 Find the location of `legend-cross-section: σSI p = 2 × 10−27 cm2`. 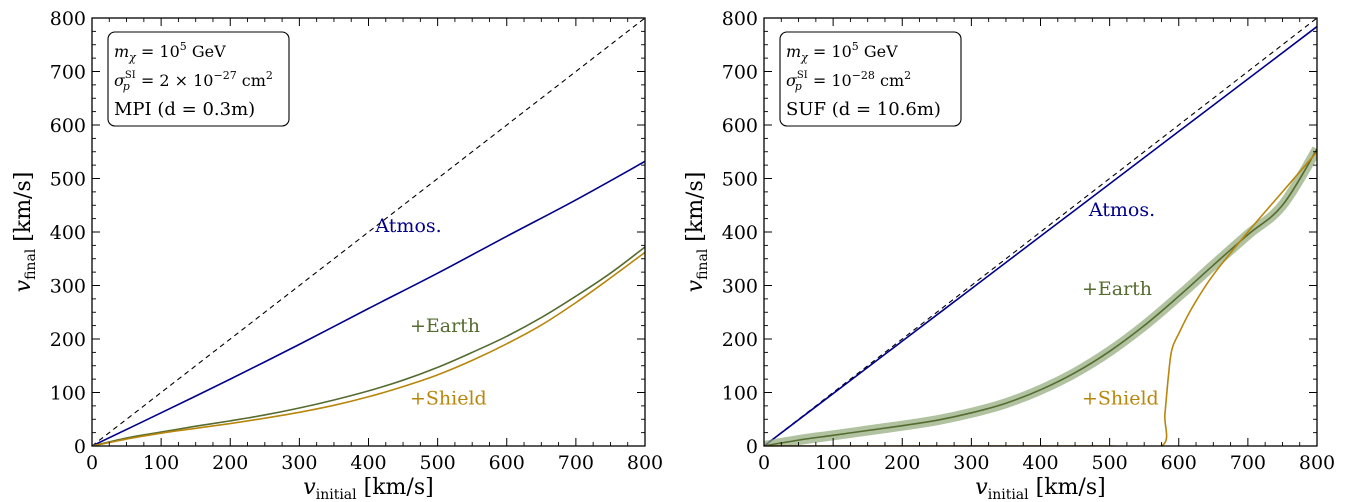

legend-cross-section: σSI p = 2 × 10−27 cm2 is located at coordinates (193, 81).